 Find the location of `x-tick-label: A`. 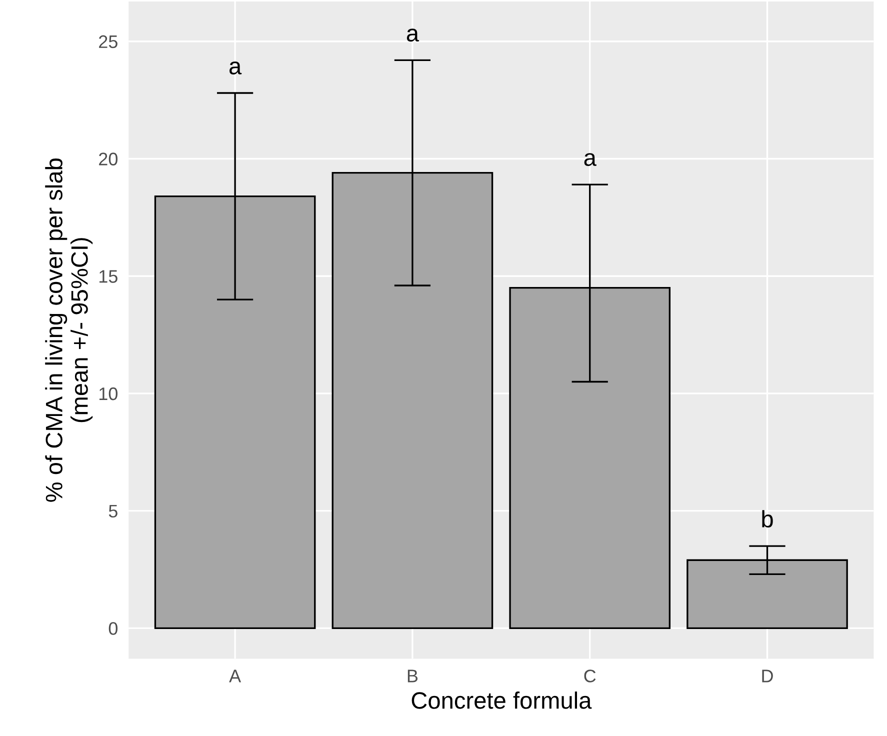

x-tick-label: A is located at coordinates (235, 676).